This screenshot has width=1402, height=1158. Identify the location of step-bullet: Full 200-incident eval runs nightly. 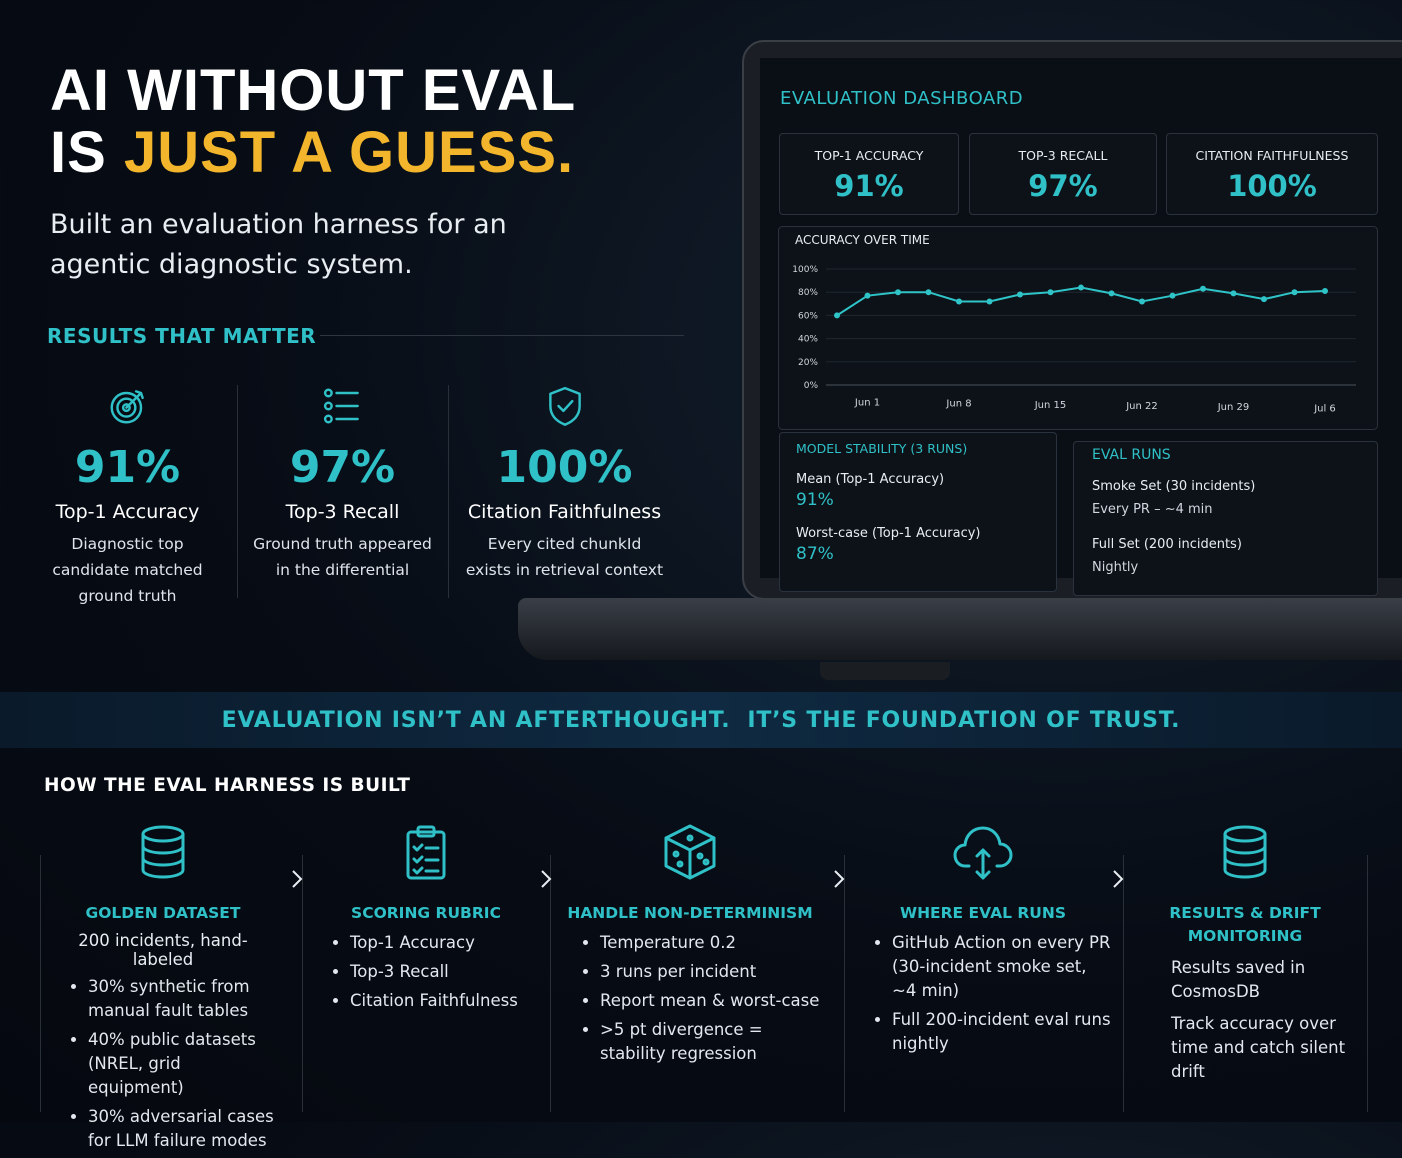
(1003, 1032).